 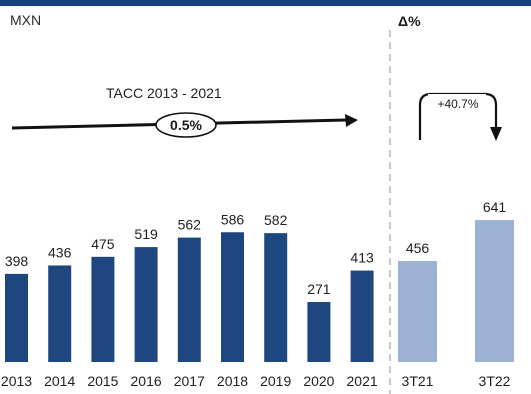 What do you see at coordinates (351, 120) in the screenshot?
I see `tacc-arrowhead` at bounding box center [351, 120].